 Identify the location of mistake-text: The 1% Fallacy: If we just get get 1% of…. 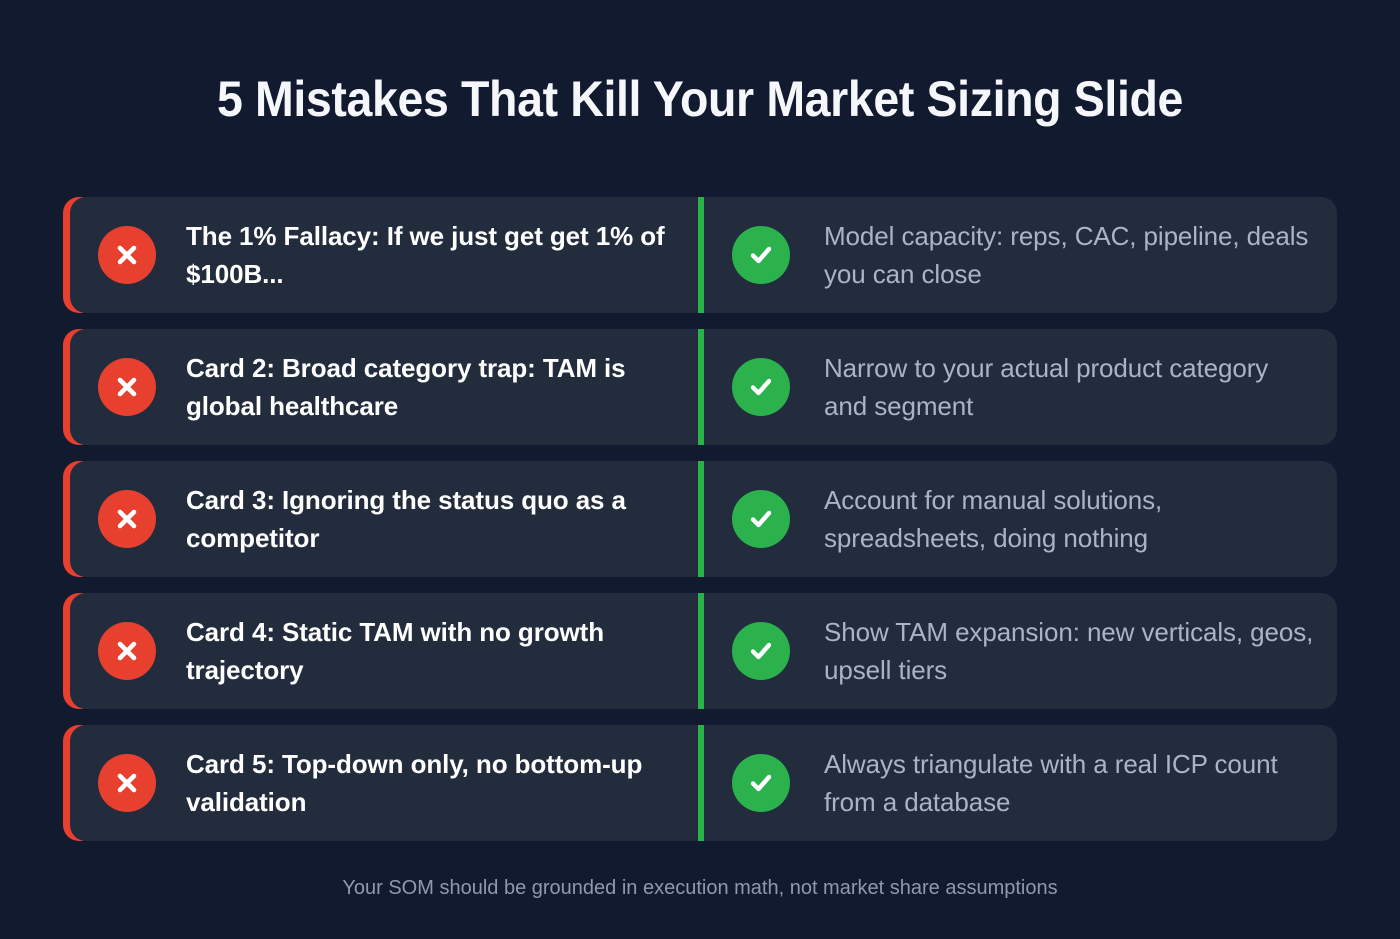
(425, 255).